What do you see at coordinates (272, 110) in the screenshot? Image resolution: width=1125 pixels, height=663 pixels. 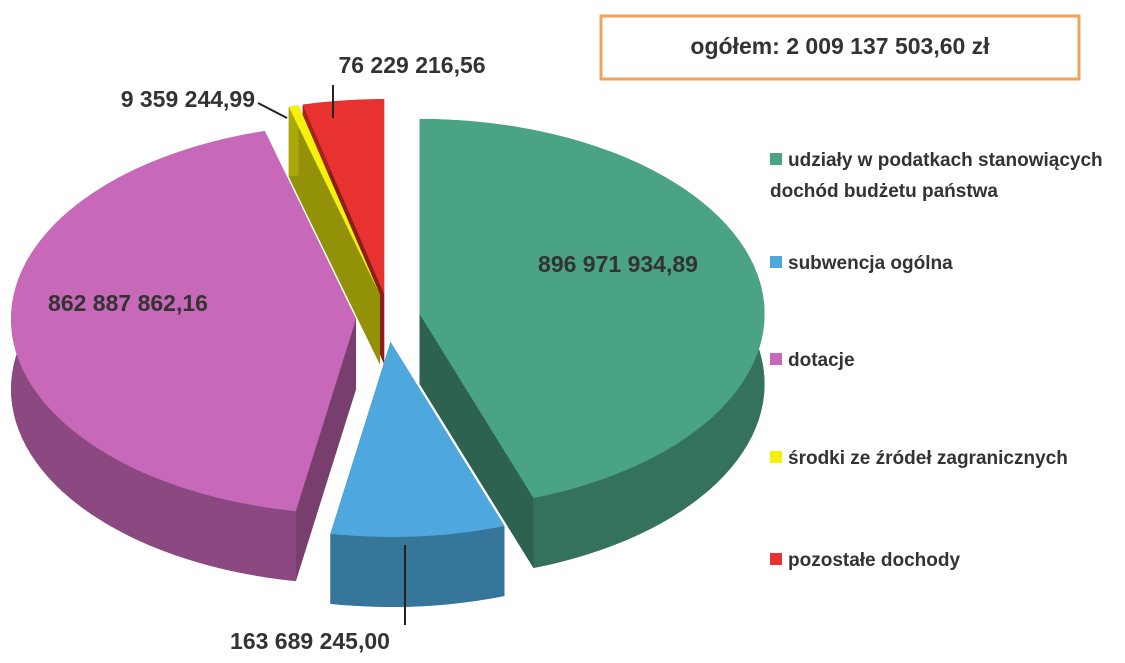 I see `leader-line` at bounding box center [272, 110].